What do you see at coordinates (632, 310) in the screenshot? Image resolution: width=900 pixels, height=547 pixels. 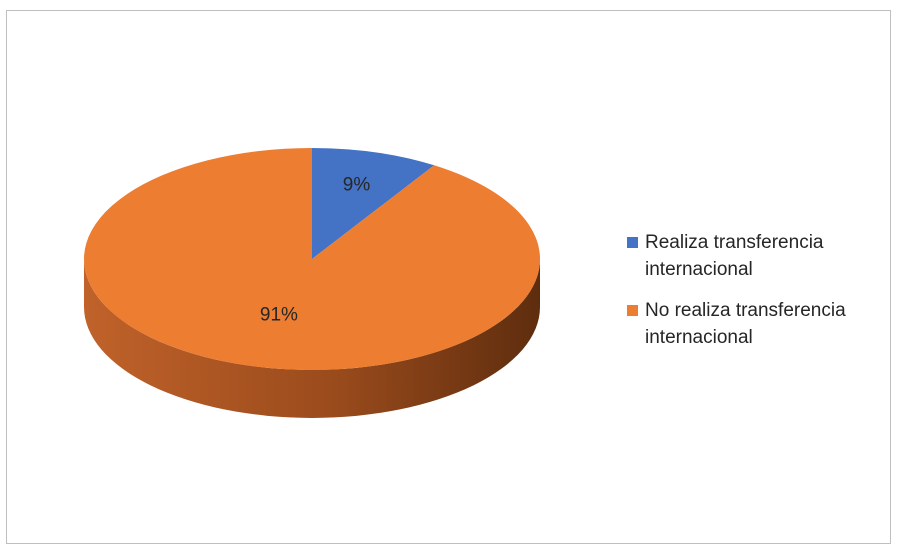 I see `legend-swatch-no-realiza` at bounding box center [632, 310].